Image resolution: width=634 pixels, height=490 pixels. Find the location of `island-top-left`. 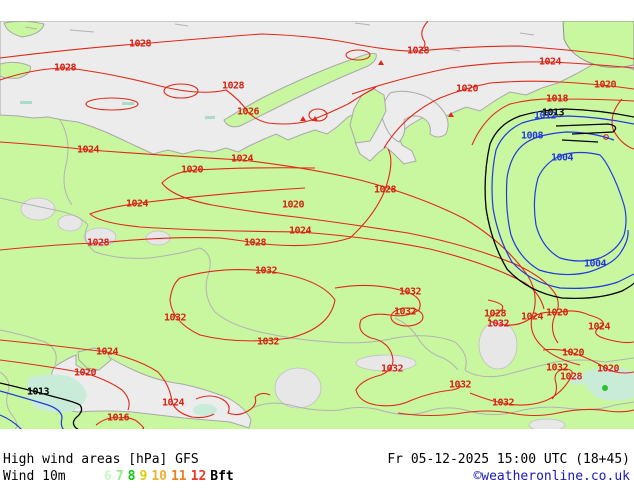

island-top-left is located at coordinates (24, 29).